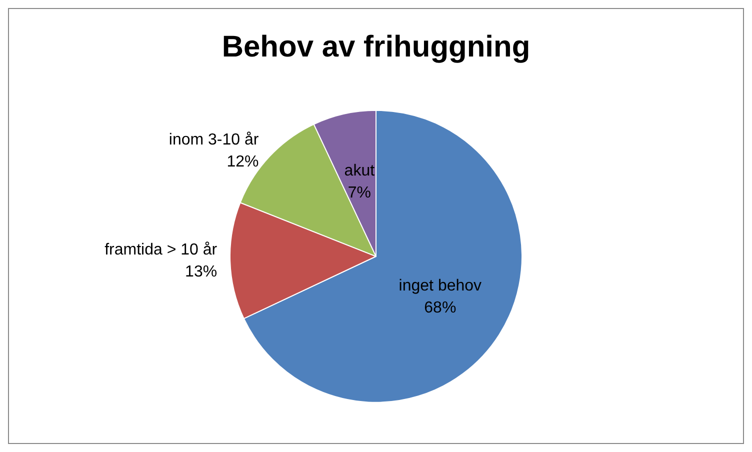 The image size is (752, 452). Describe the element at coordinates (161, 250) in the screenshot. I see `slice-label: framtida > 10 år` at that location.